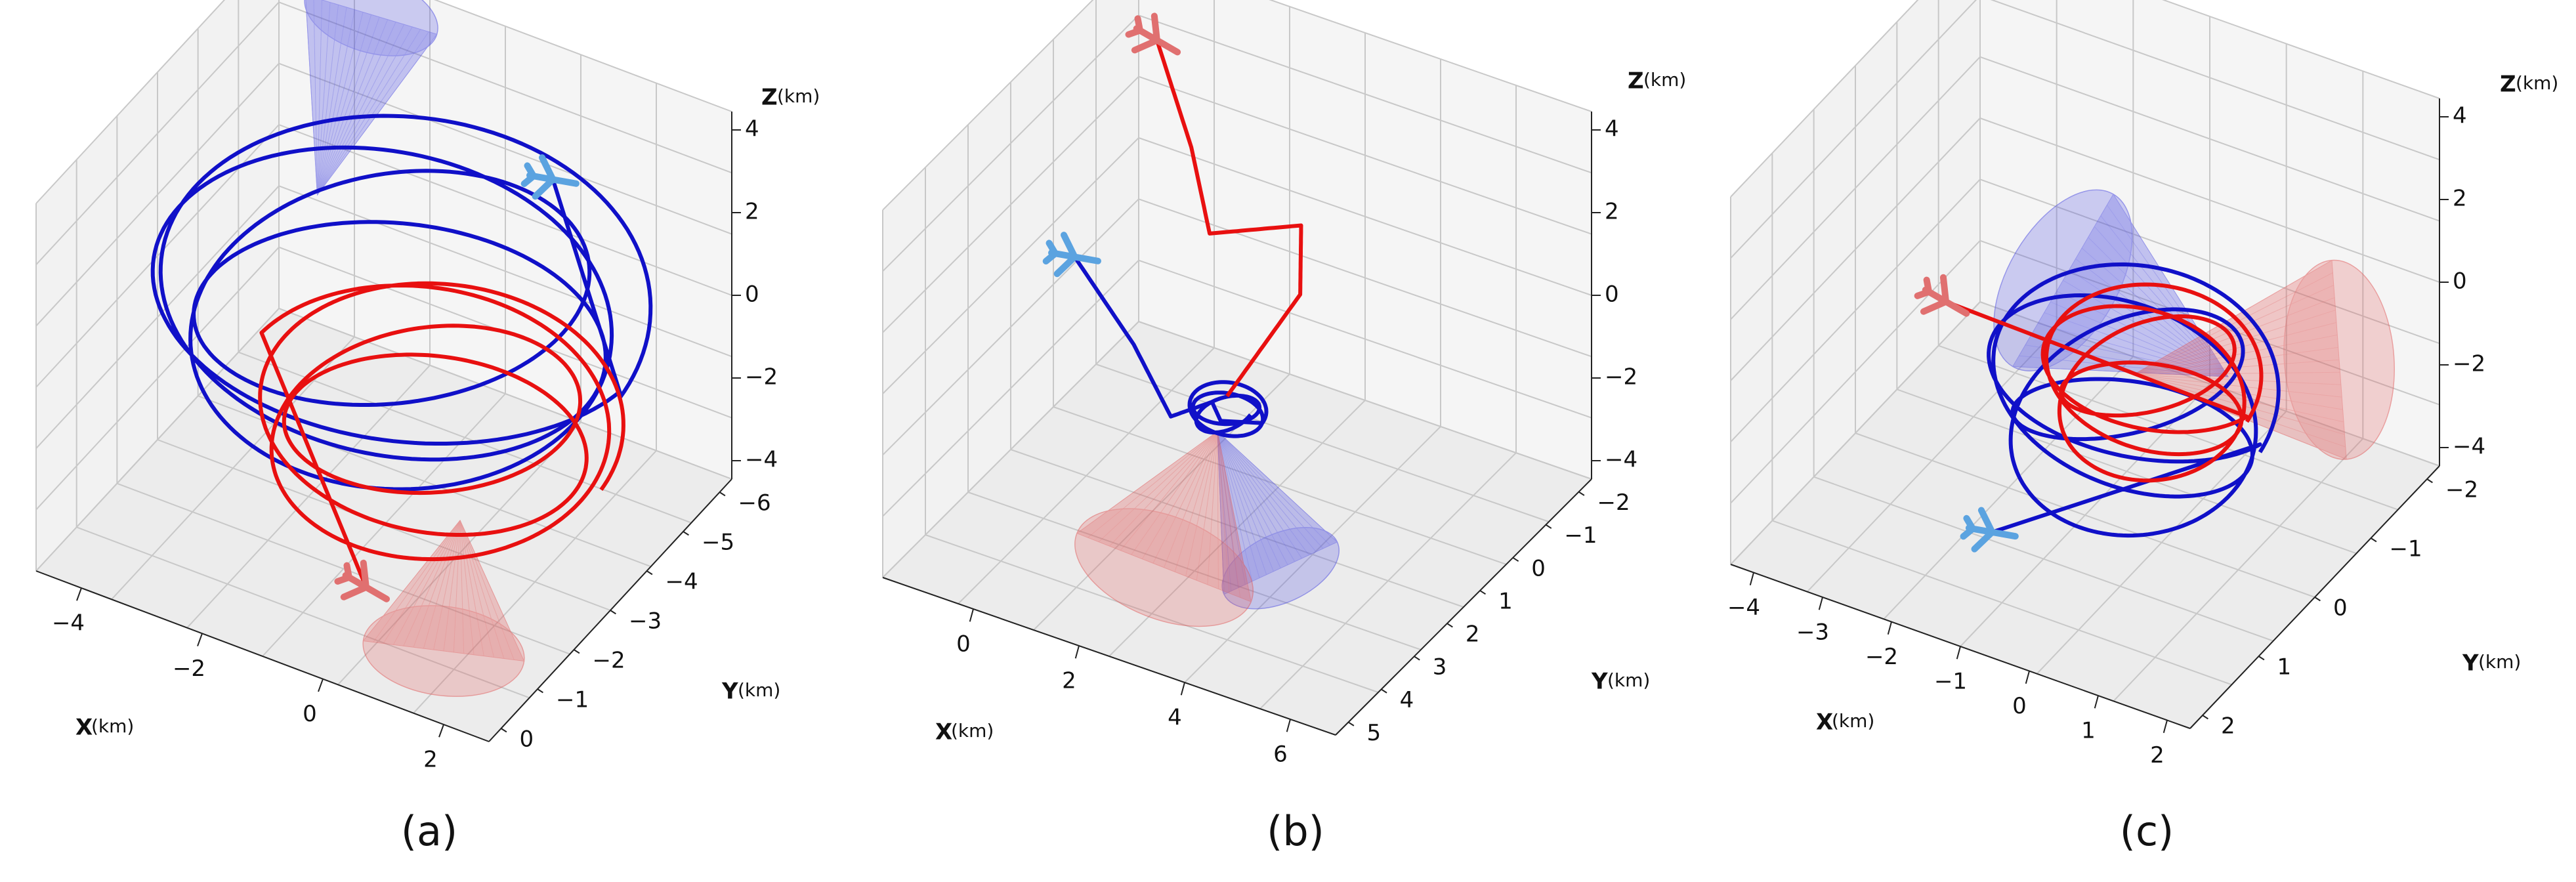 This screenshot has height=882, width=2576. Describe the element at coordinates (1440, 667) in the screenshot. I see `y-tick-label: 3` at that location.